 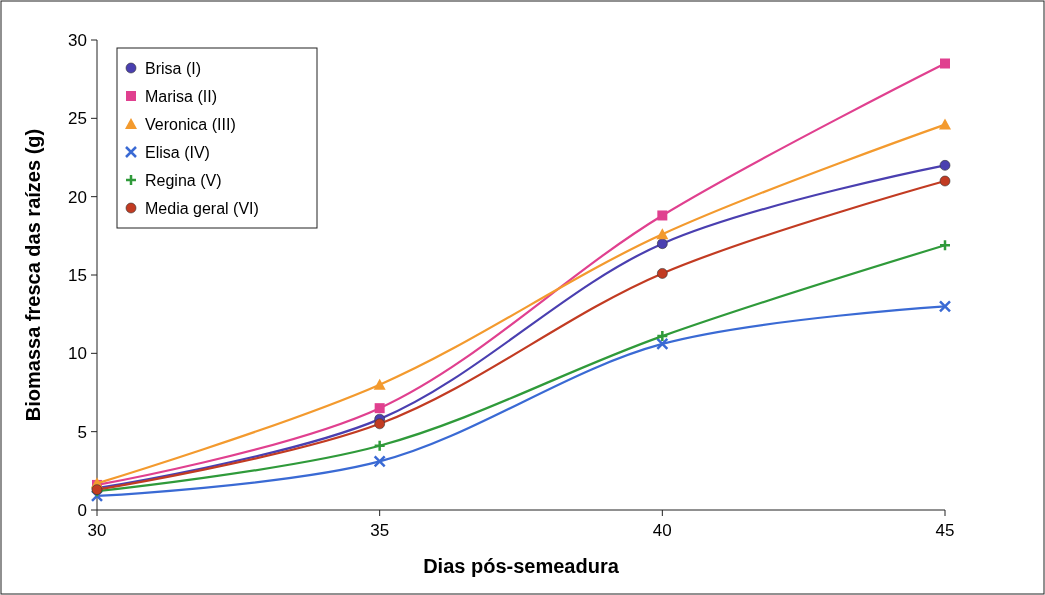 What do you see at coordinates (82, 432) in the screenshot?
I see `y-tick-label: 5` at bounding box center [82, 432].